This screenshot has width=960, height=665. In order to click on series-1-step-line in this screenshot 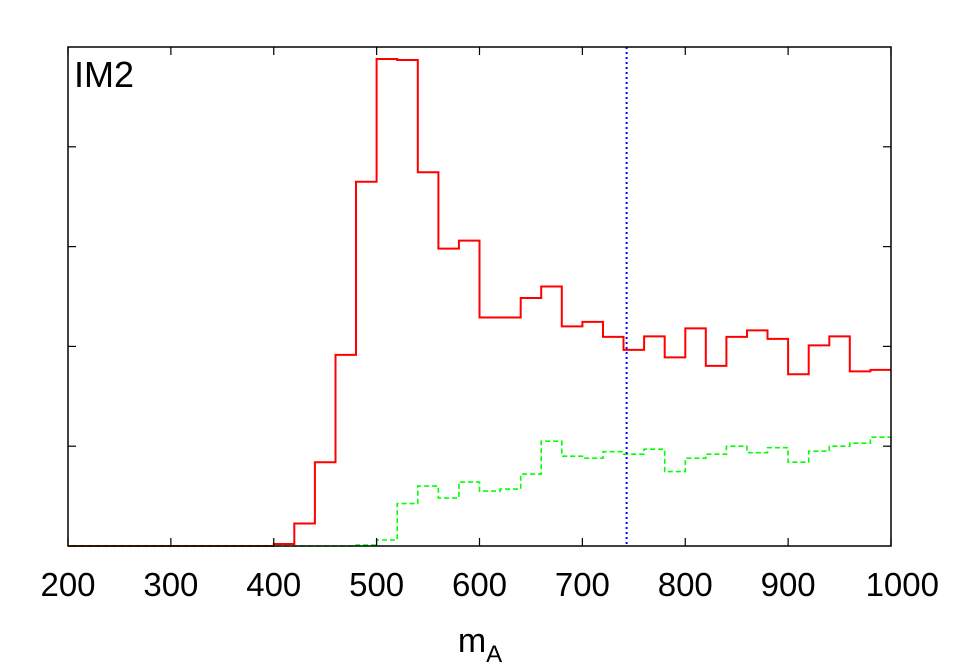, I will do `click(479, 491)`.